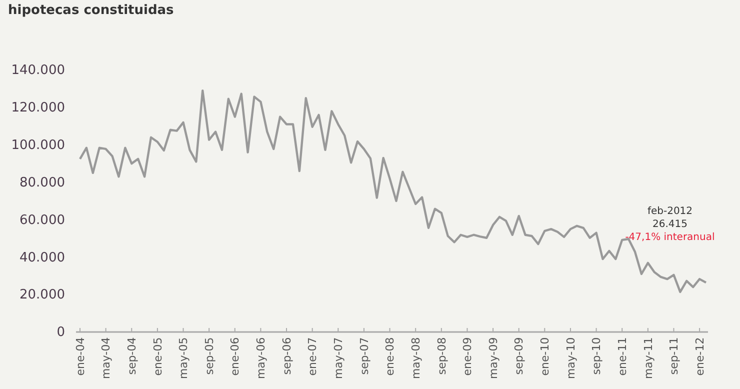  What do you see at coordinates (313, 356) in the screenshot?
I see `x-tick-label: ene-07` at bounding box center [313, 356].